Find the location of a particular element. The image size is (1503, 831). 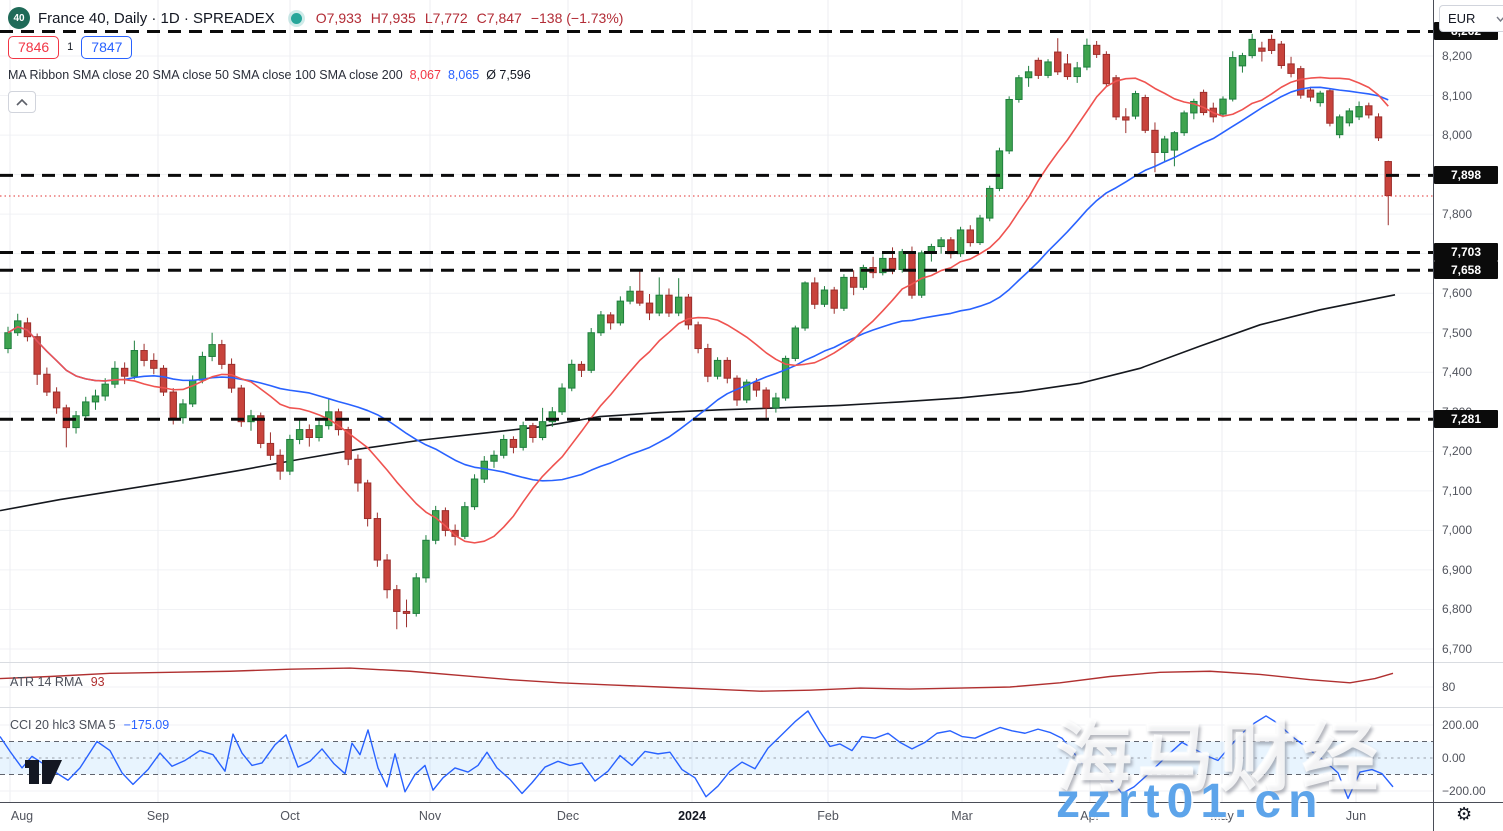

cci-legend: CCI 20 hlc3 SMA 5 −175.09 is located at coordinates (89, 725).